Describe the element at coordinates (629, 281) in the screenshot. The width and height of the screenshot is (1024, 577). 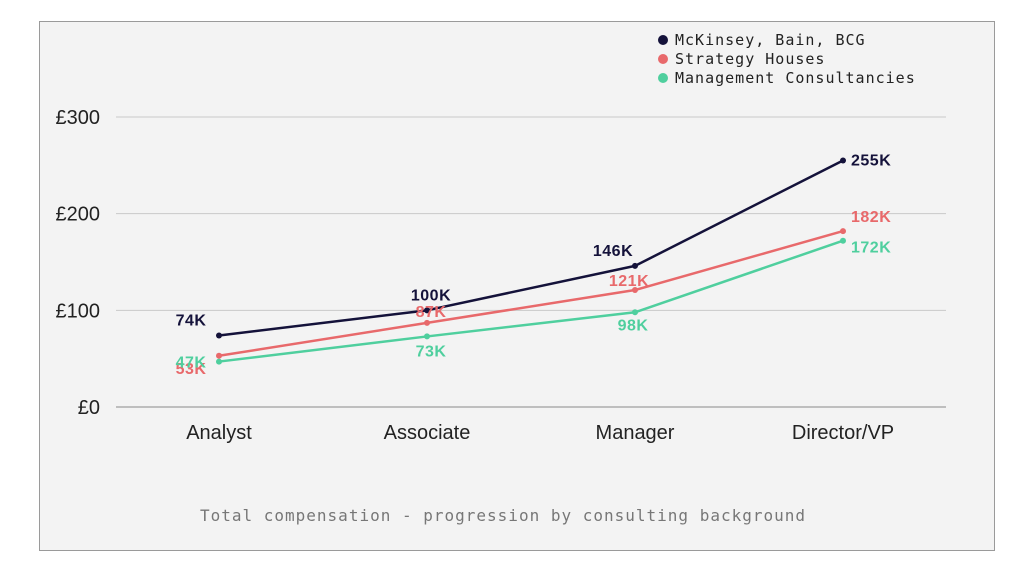
I see `data-label: 121K` at that location.